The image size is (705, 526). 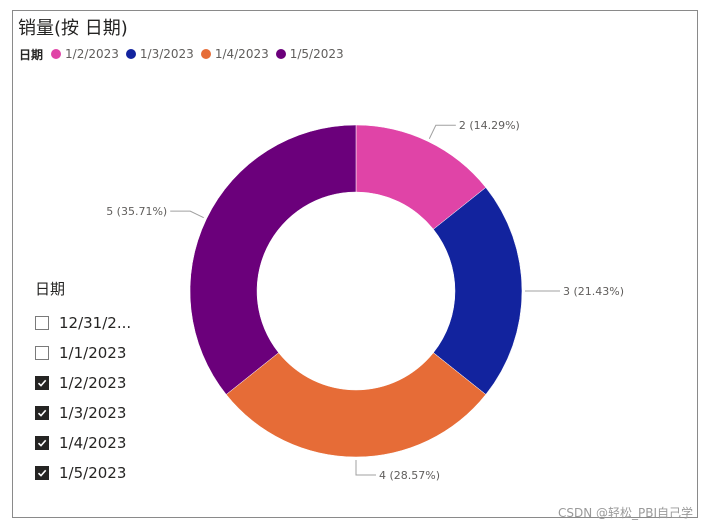 I want to click on slicer-item-label: 1/4/2023, so click(x=93, y=443).